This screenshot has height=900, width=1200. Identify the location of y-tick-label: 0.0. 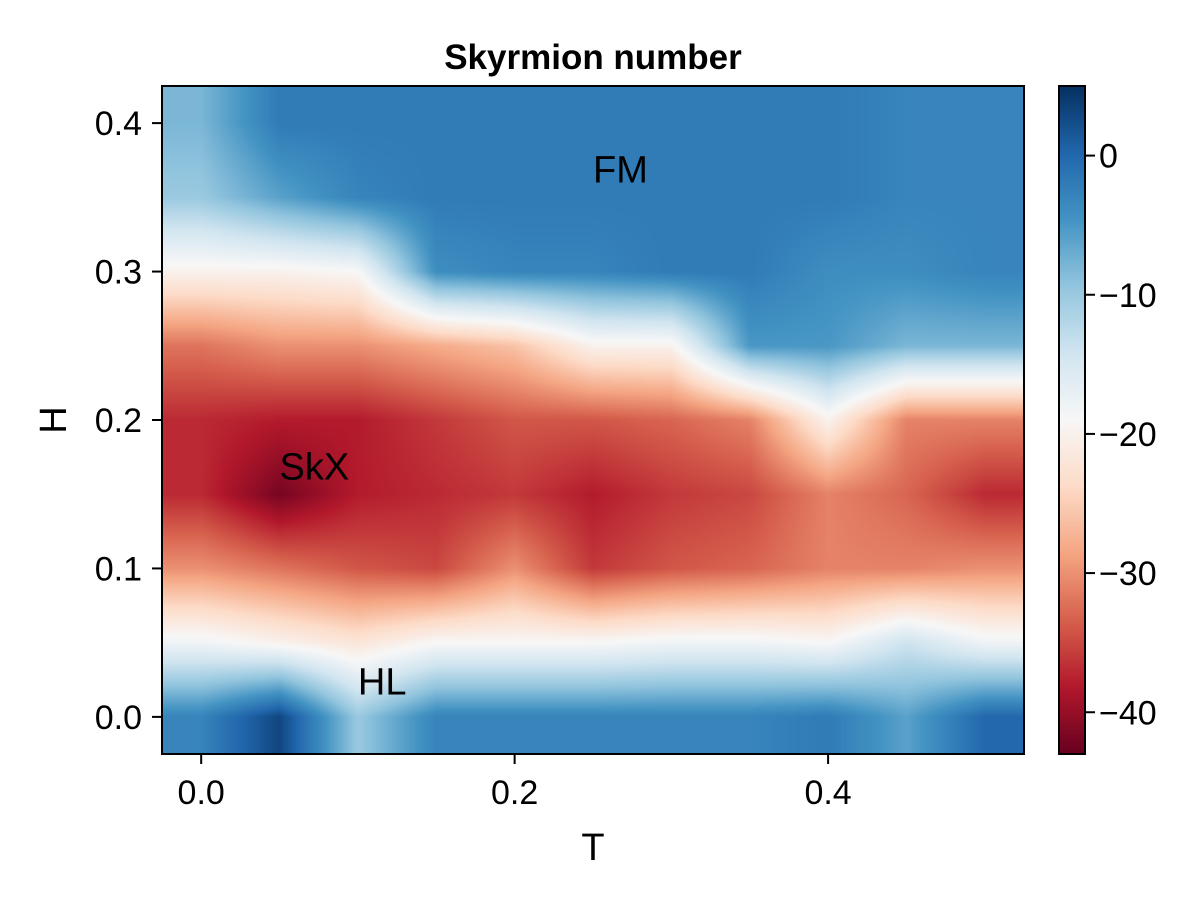
(118, 718).